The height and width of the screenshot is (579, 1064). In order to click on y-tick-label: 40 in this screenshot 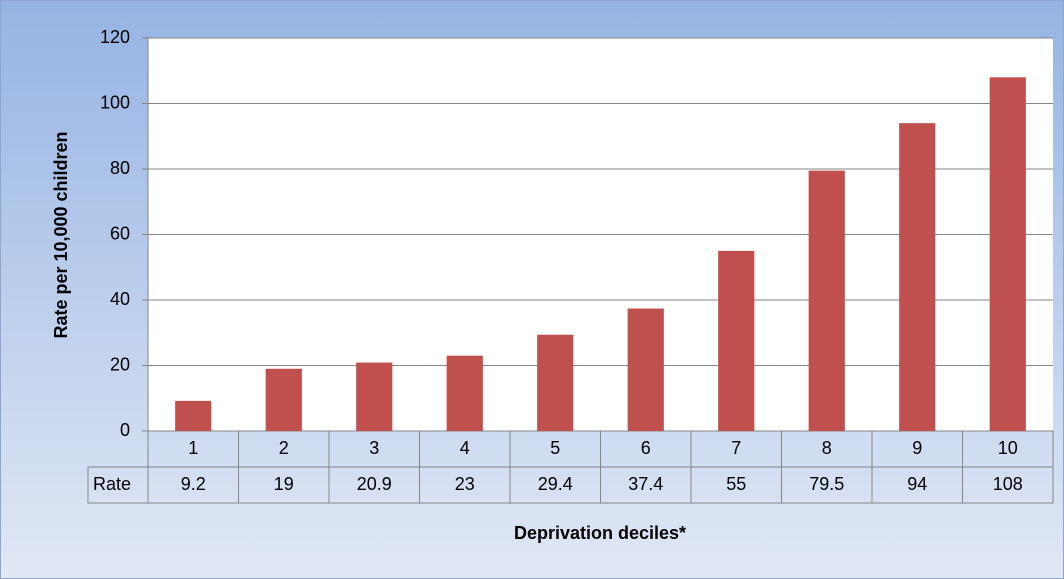, I will do `click(120, 299)`.